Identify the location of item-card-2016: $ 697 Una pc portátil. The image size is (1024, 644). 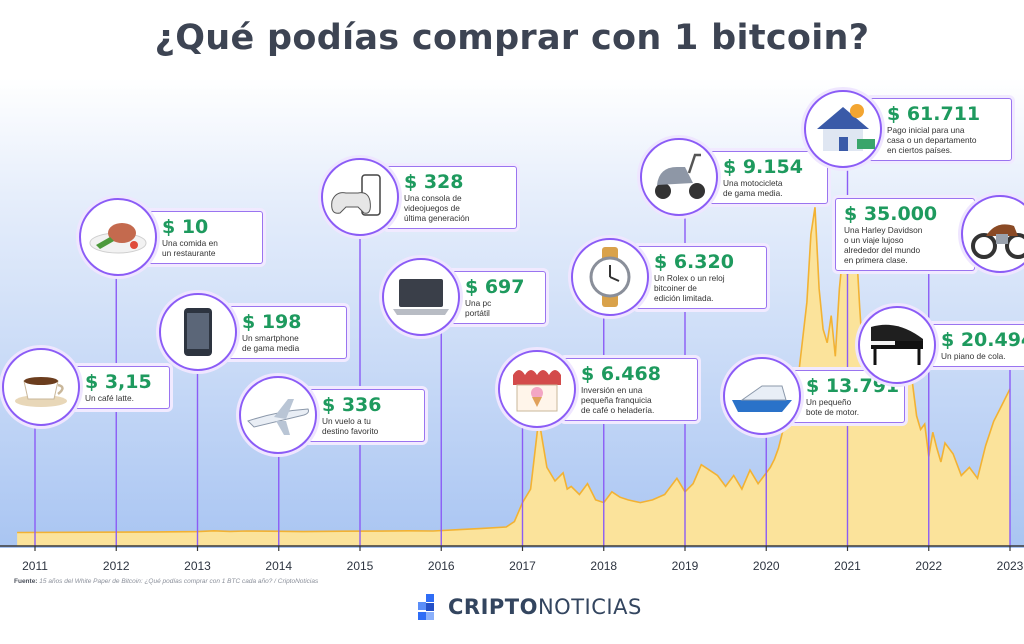
(464, 297).